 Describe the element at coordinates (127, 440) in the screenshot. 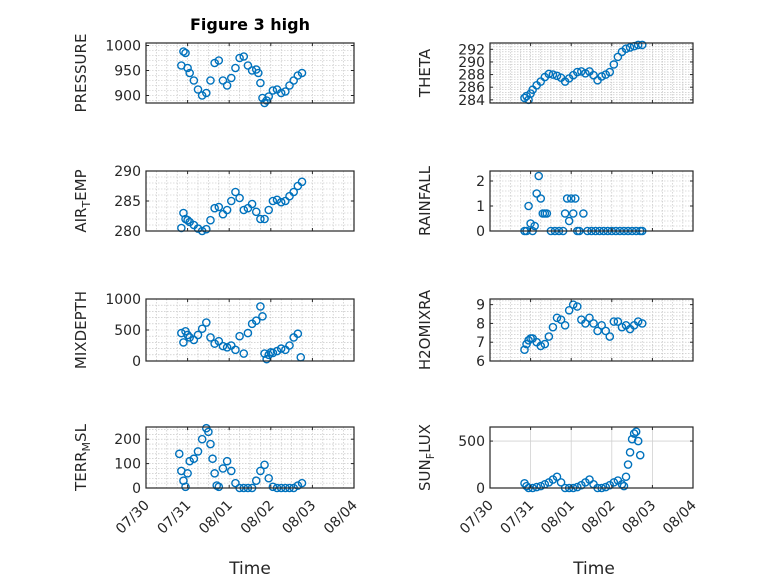

I see `y-tick-label: 200` at that location.